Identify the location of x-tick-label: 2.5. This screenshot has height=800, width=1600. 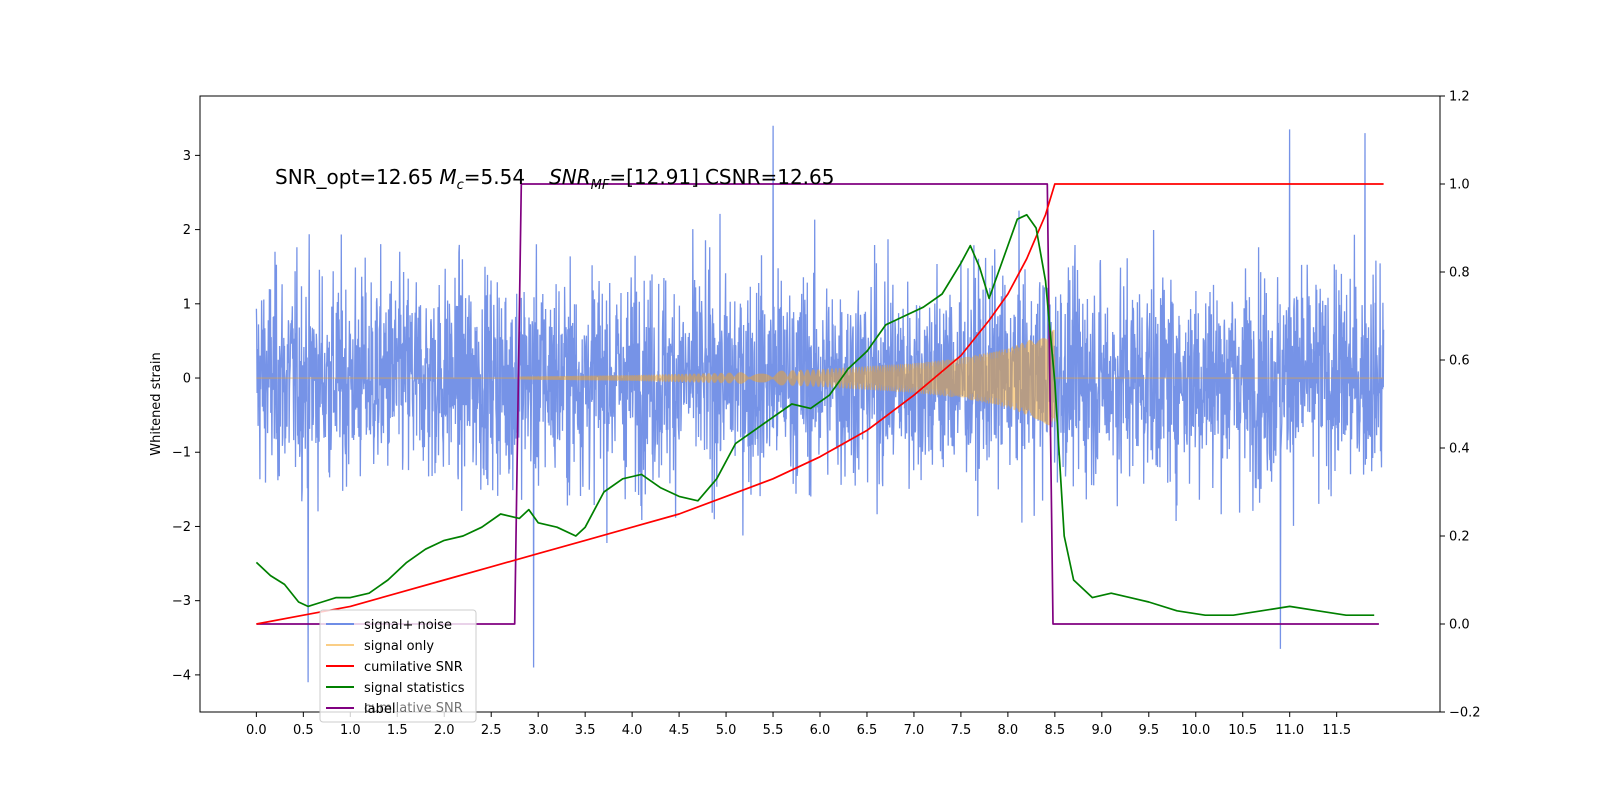
(491, 730).